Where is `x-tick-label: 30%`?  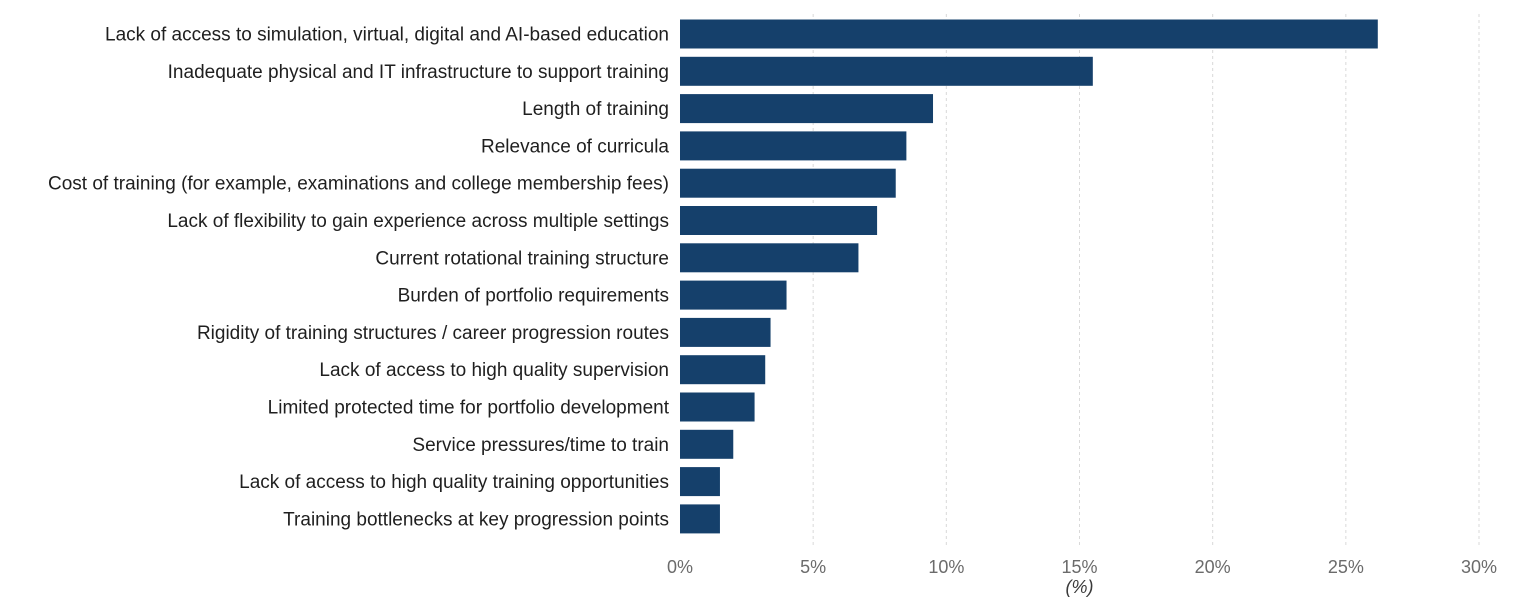 x-tick-label: 30% is located at coordinates (1479, 567).